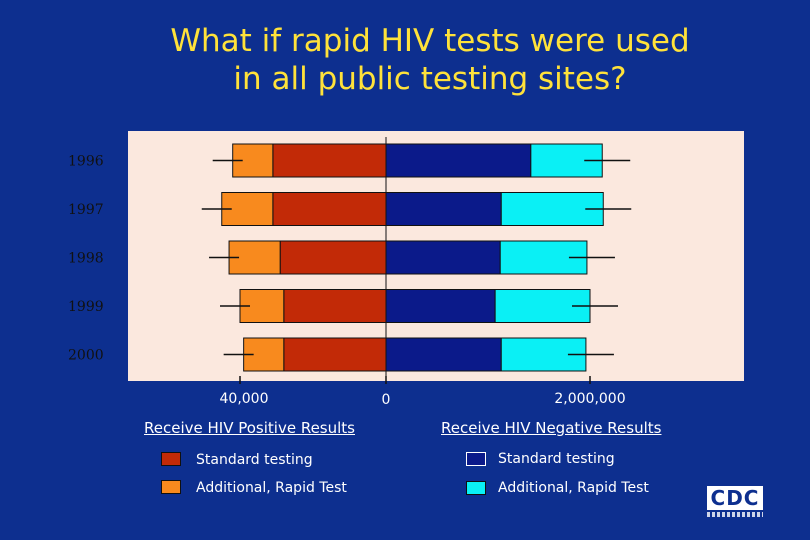 This screenshot has width=810, height=540. What do you see at coordinates (443, 257) in the screenshot?
I see `bar-1998-negative-standard` at bounding box center [443, 257].